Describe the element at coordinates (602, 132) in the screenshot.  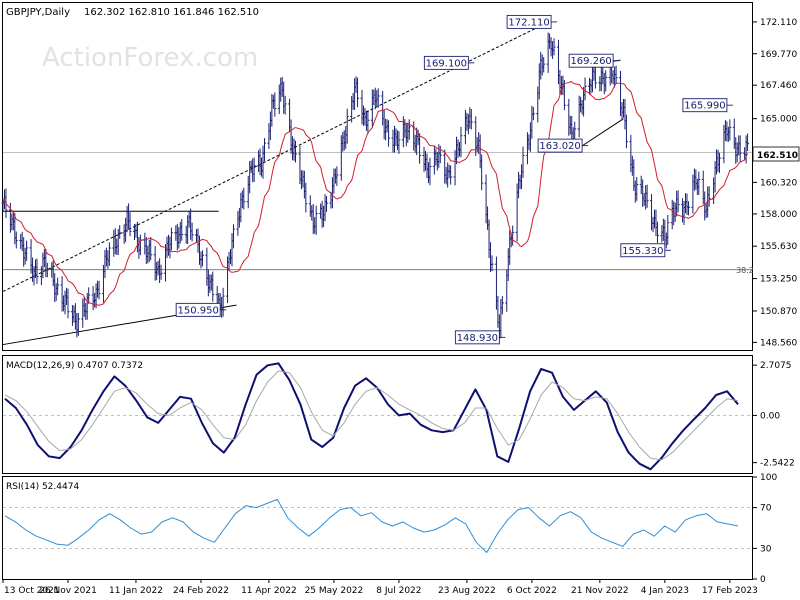
I see `wedge-lower-line` at that location.